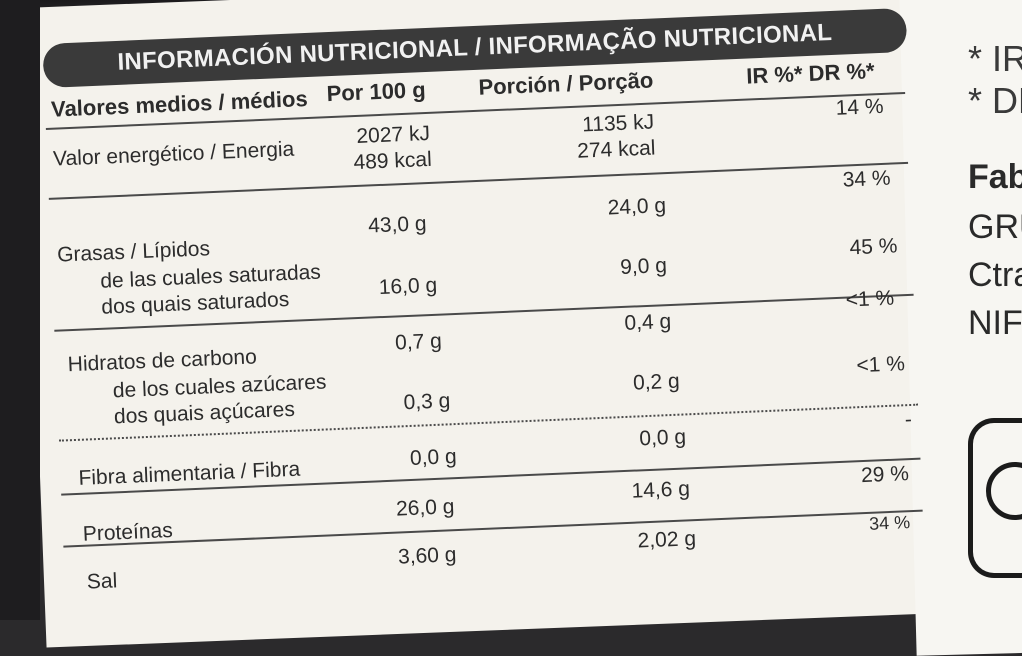 This screenshot has width=1022, height=656. Describe the element at coordinates (393, 134) in the screenshot. I see `row-per100: 2027 kJ` at that location.